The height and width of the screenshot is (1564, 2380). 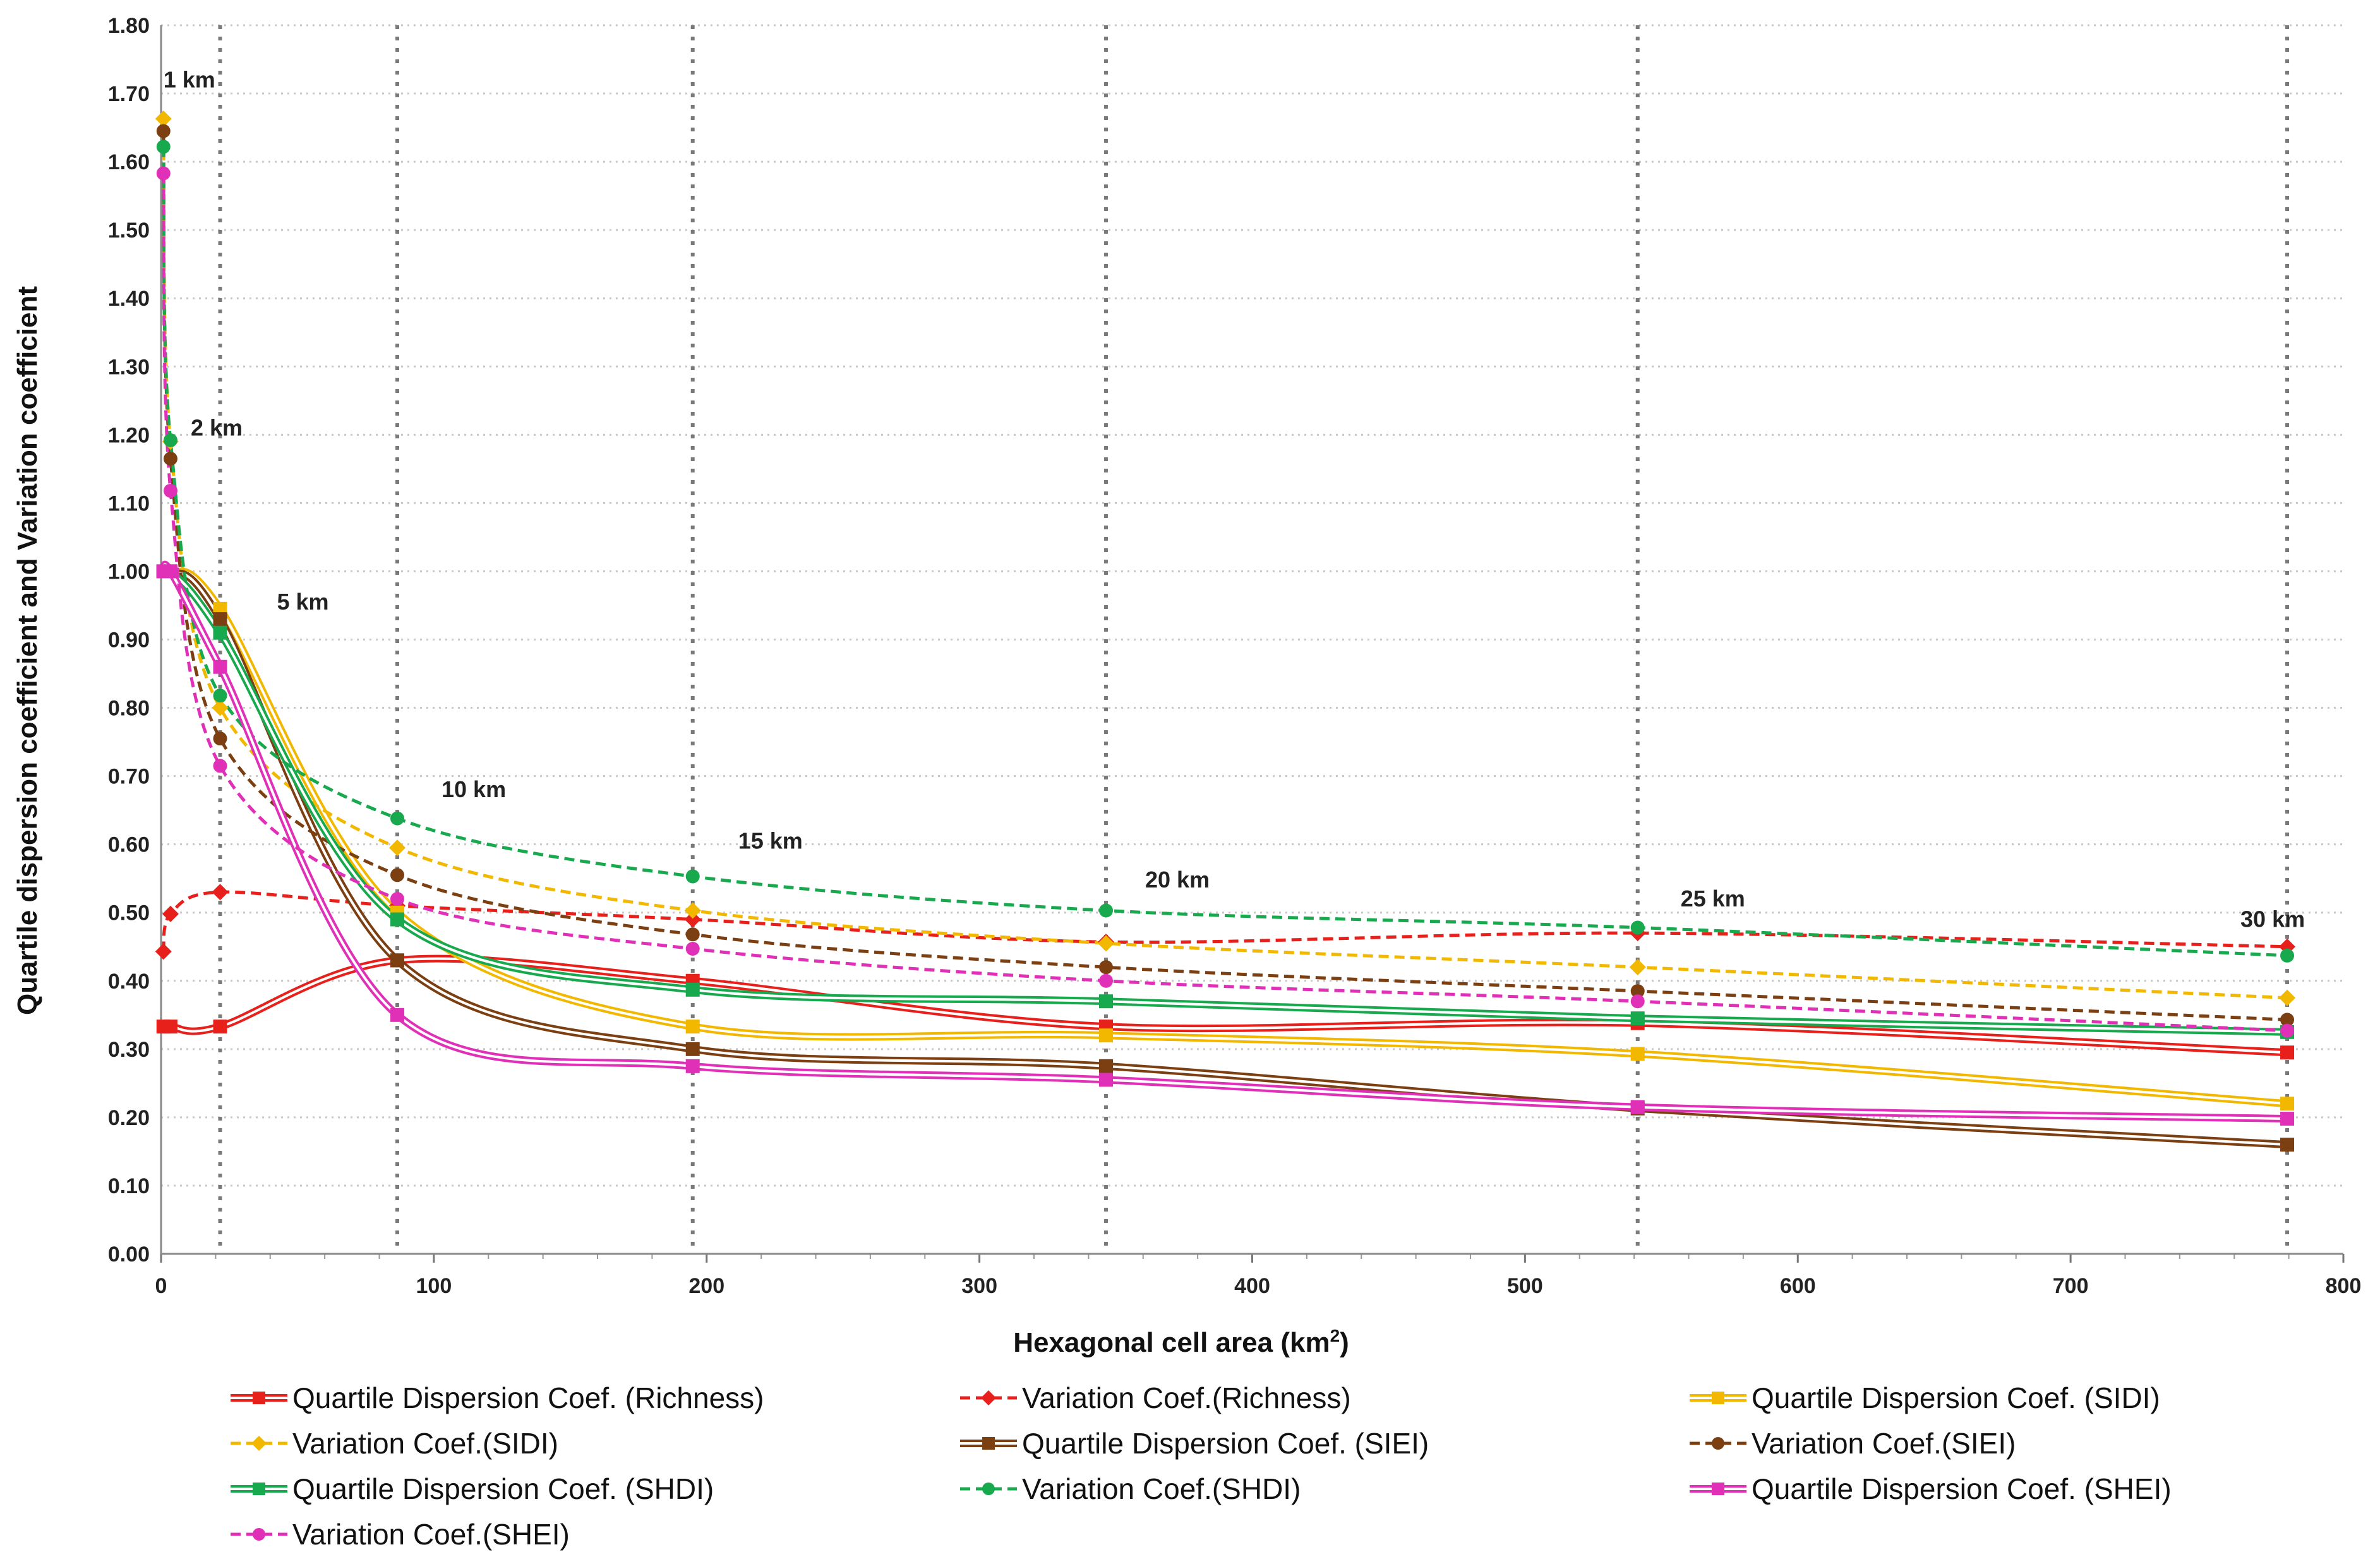 I want to click on y-tick-label: 1.70, so click(x=129, y=94).